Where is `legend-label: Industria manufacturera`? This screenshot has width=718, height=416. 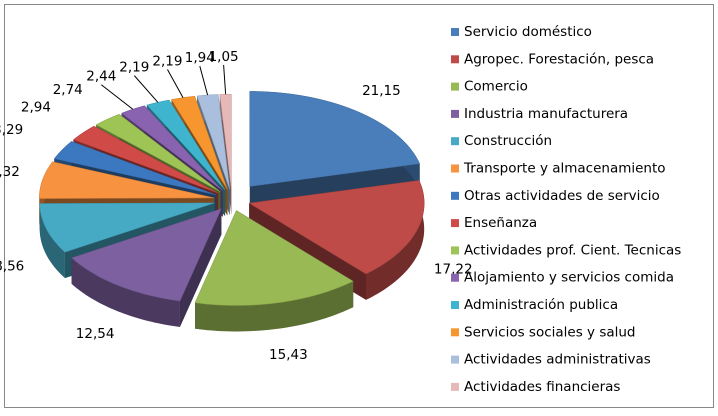 legend-label: Industria manufacturera is located at coordinates (546, 114).